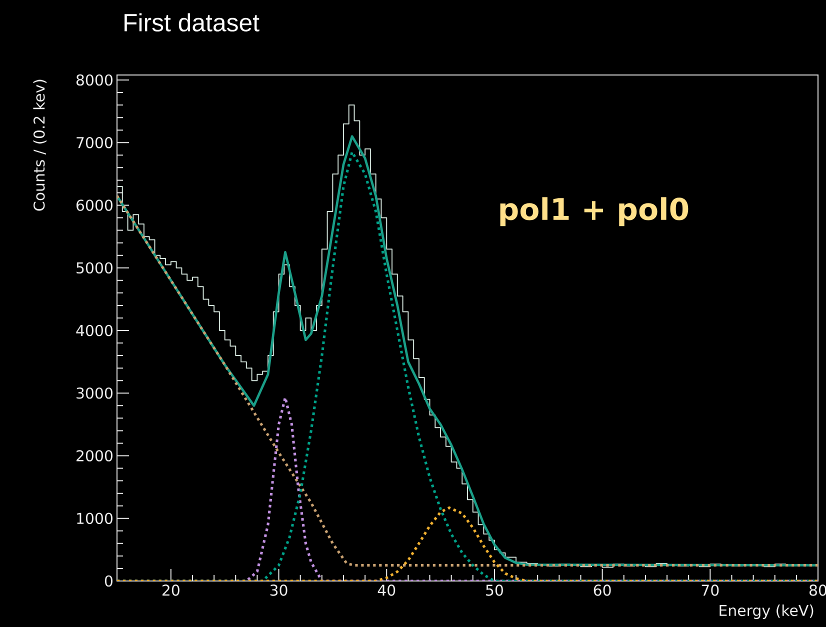 This screenshot has height=627, width=826. What do you see at coordinates (94, 205) in the screenshot?
I see `y-tick-label: 6000` at bounding box center [94, 205].